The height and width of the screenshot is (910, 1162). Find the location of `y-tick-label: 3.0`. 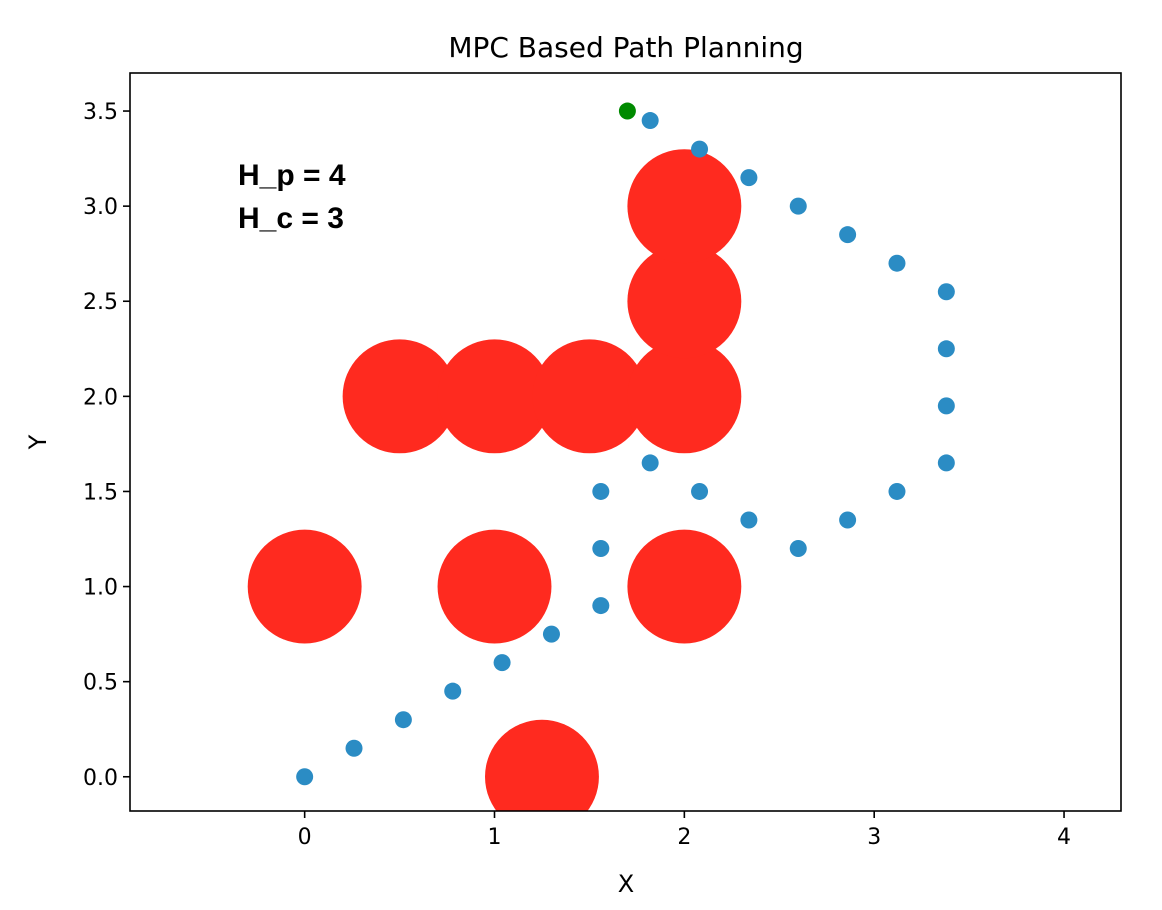

y-tick-label: 3.0 is located at coordinates (100, 207).